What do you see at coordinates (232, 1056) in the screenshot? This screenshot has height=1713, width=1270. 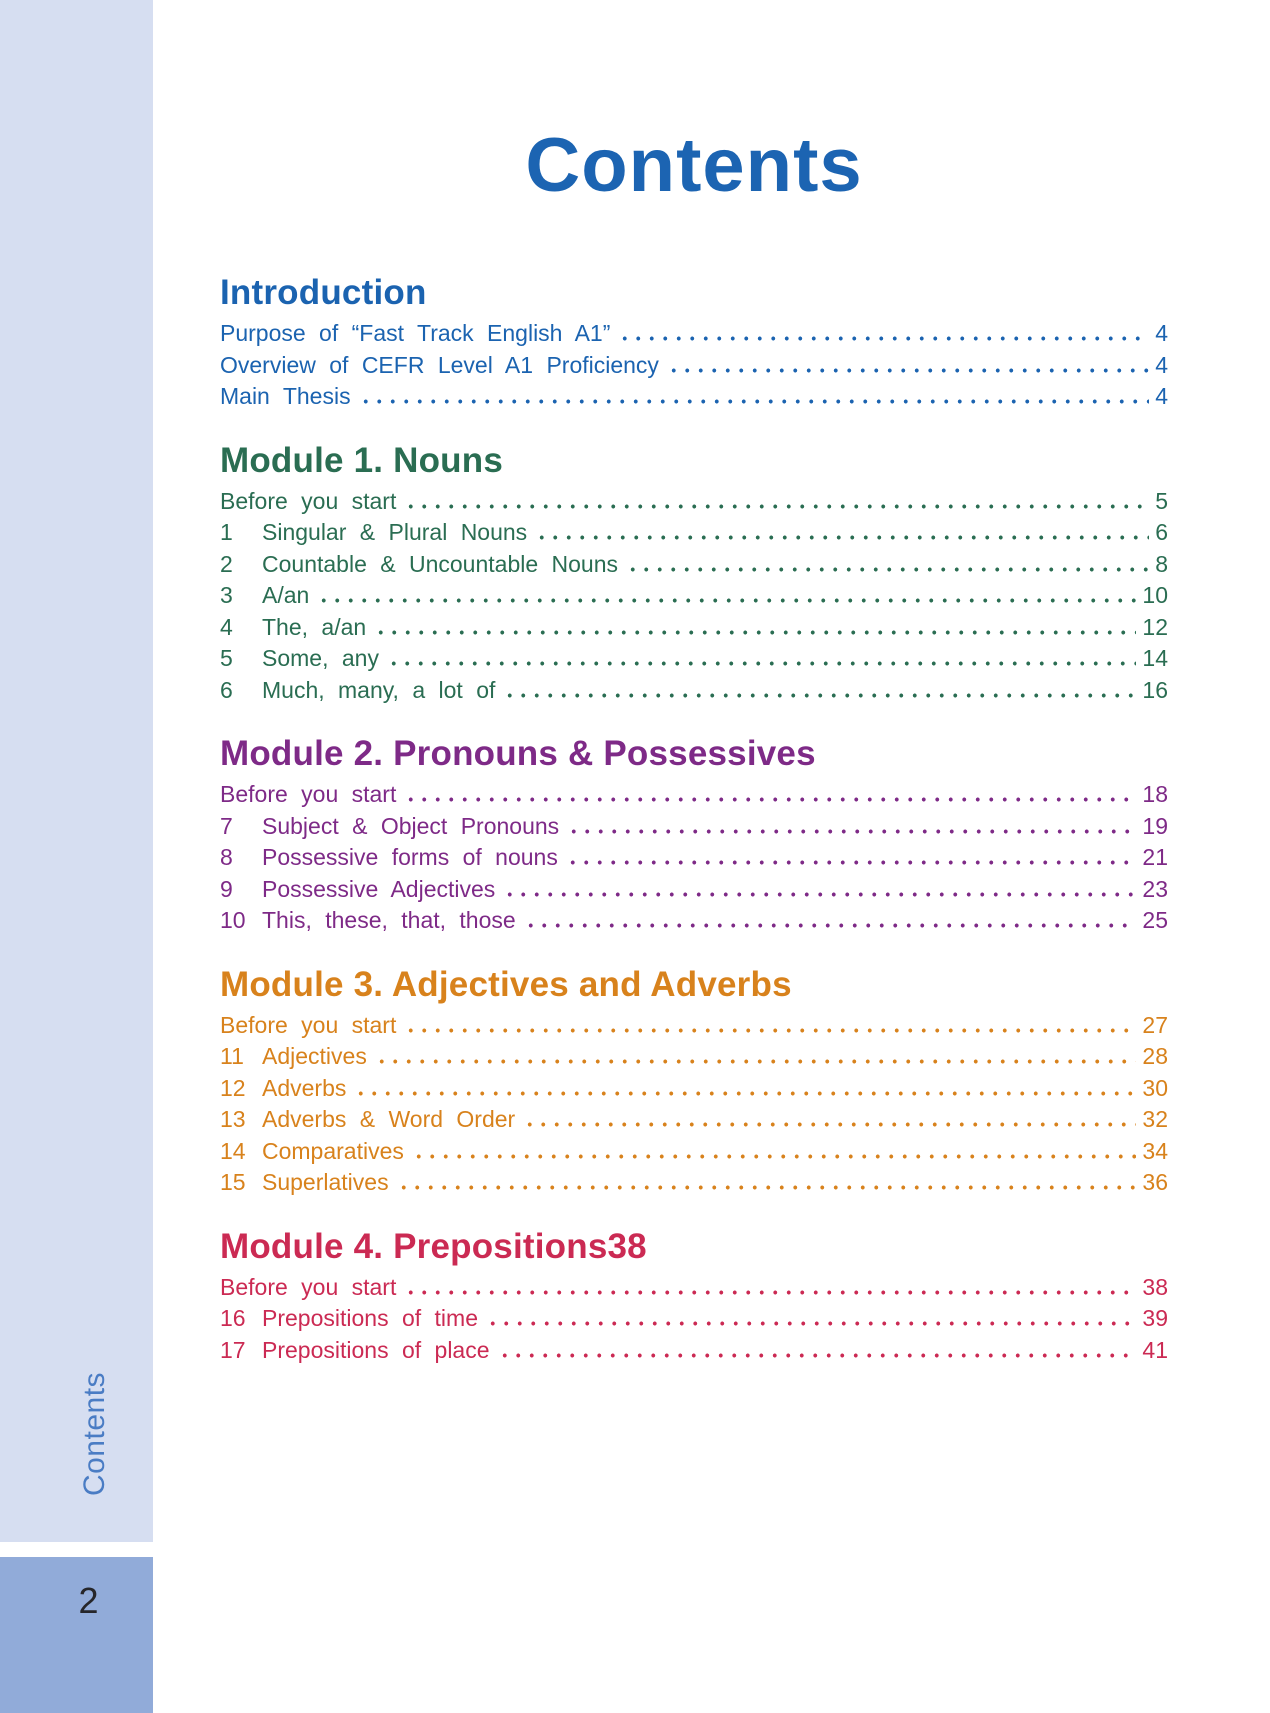 I see `entry-number: 11` at bounding box center [232, 1056].